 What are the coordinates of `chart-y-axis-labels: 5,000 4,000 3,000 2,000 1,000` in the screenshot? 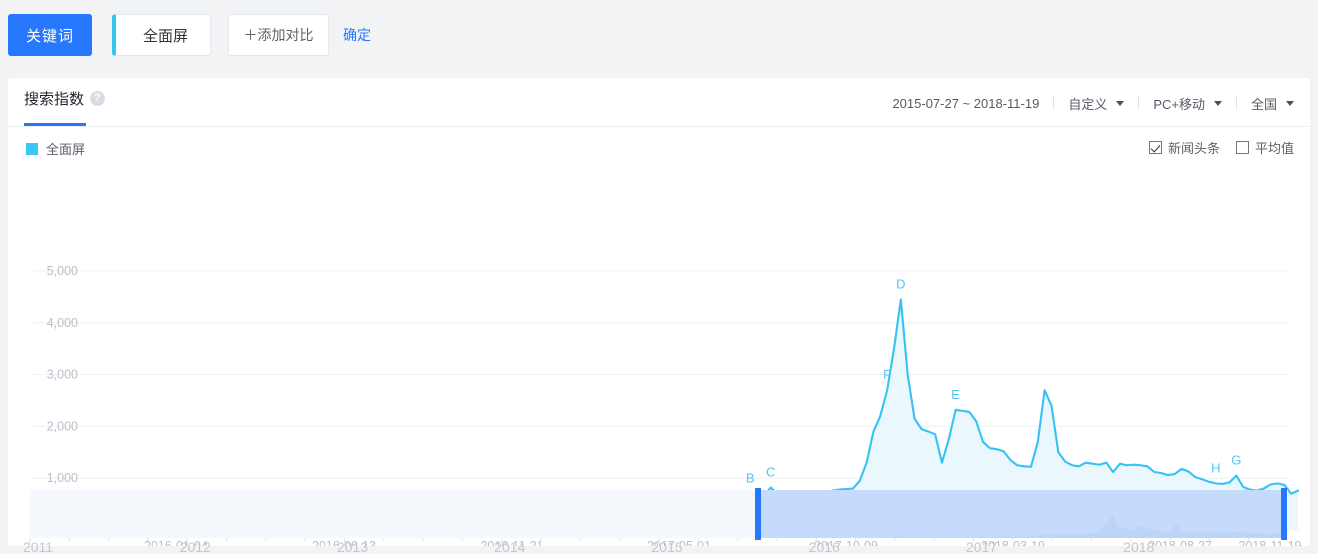 It's located at (62, 374).